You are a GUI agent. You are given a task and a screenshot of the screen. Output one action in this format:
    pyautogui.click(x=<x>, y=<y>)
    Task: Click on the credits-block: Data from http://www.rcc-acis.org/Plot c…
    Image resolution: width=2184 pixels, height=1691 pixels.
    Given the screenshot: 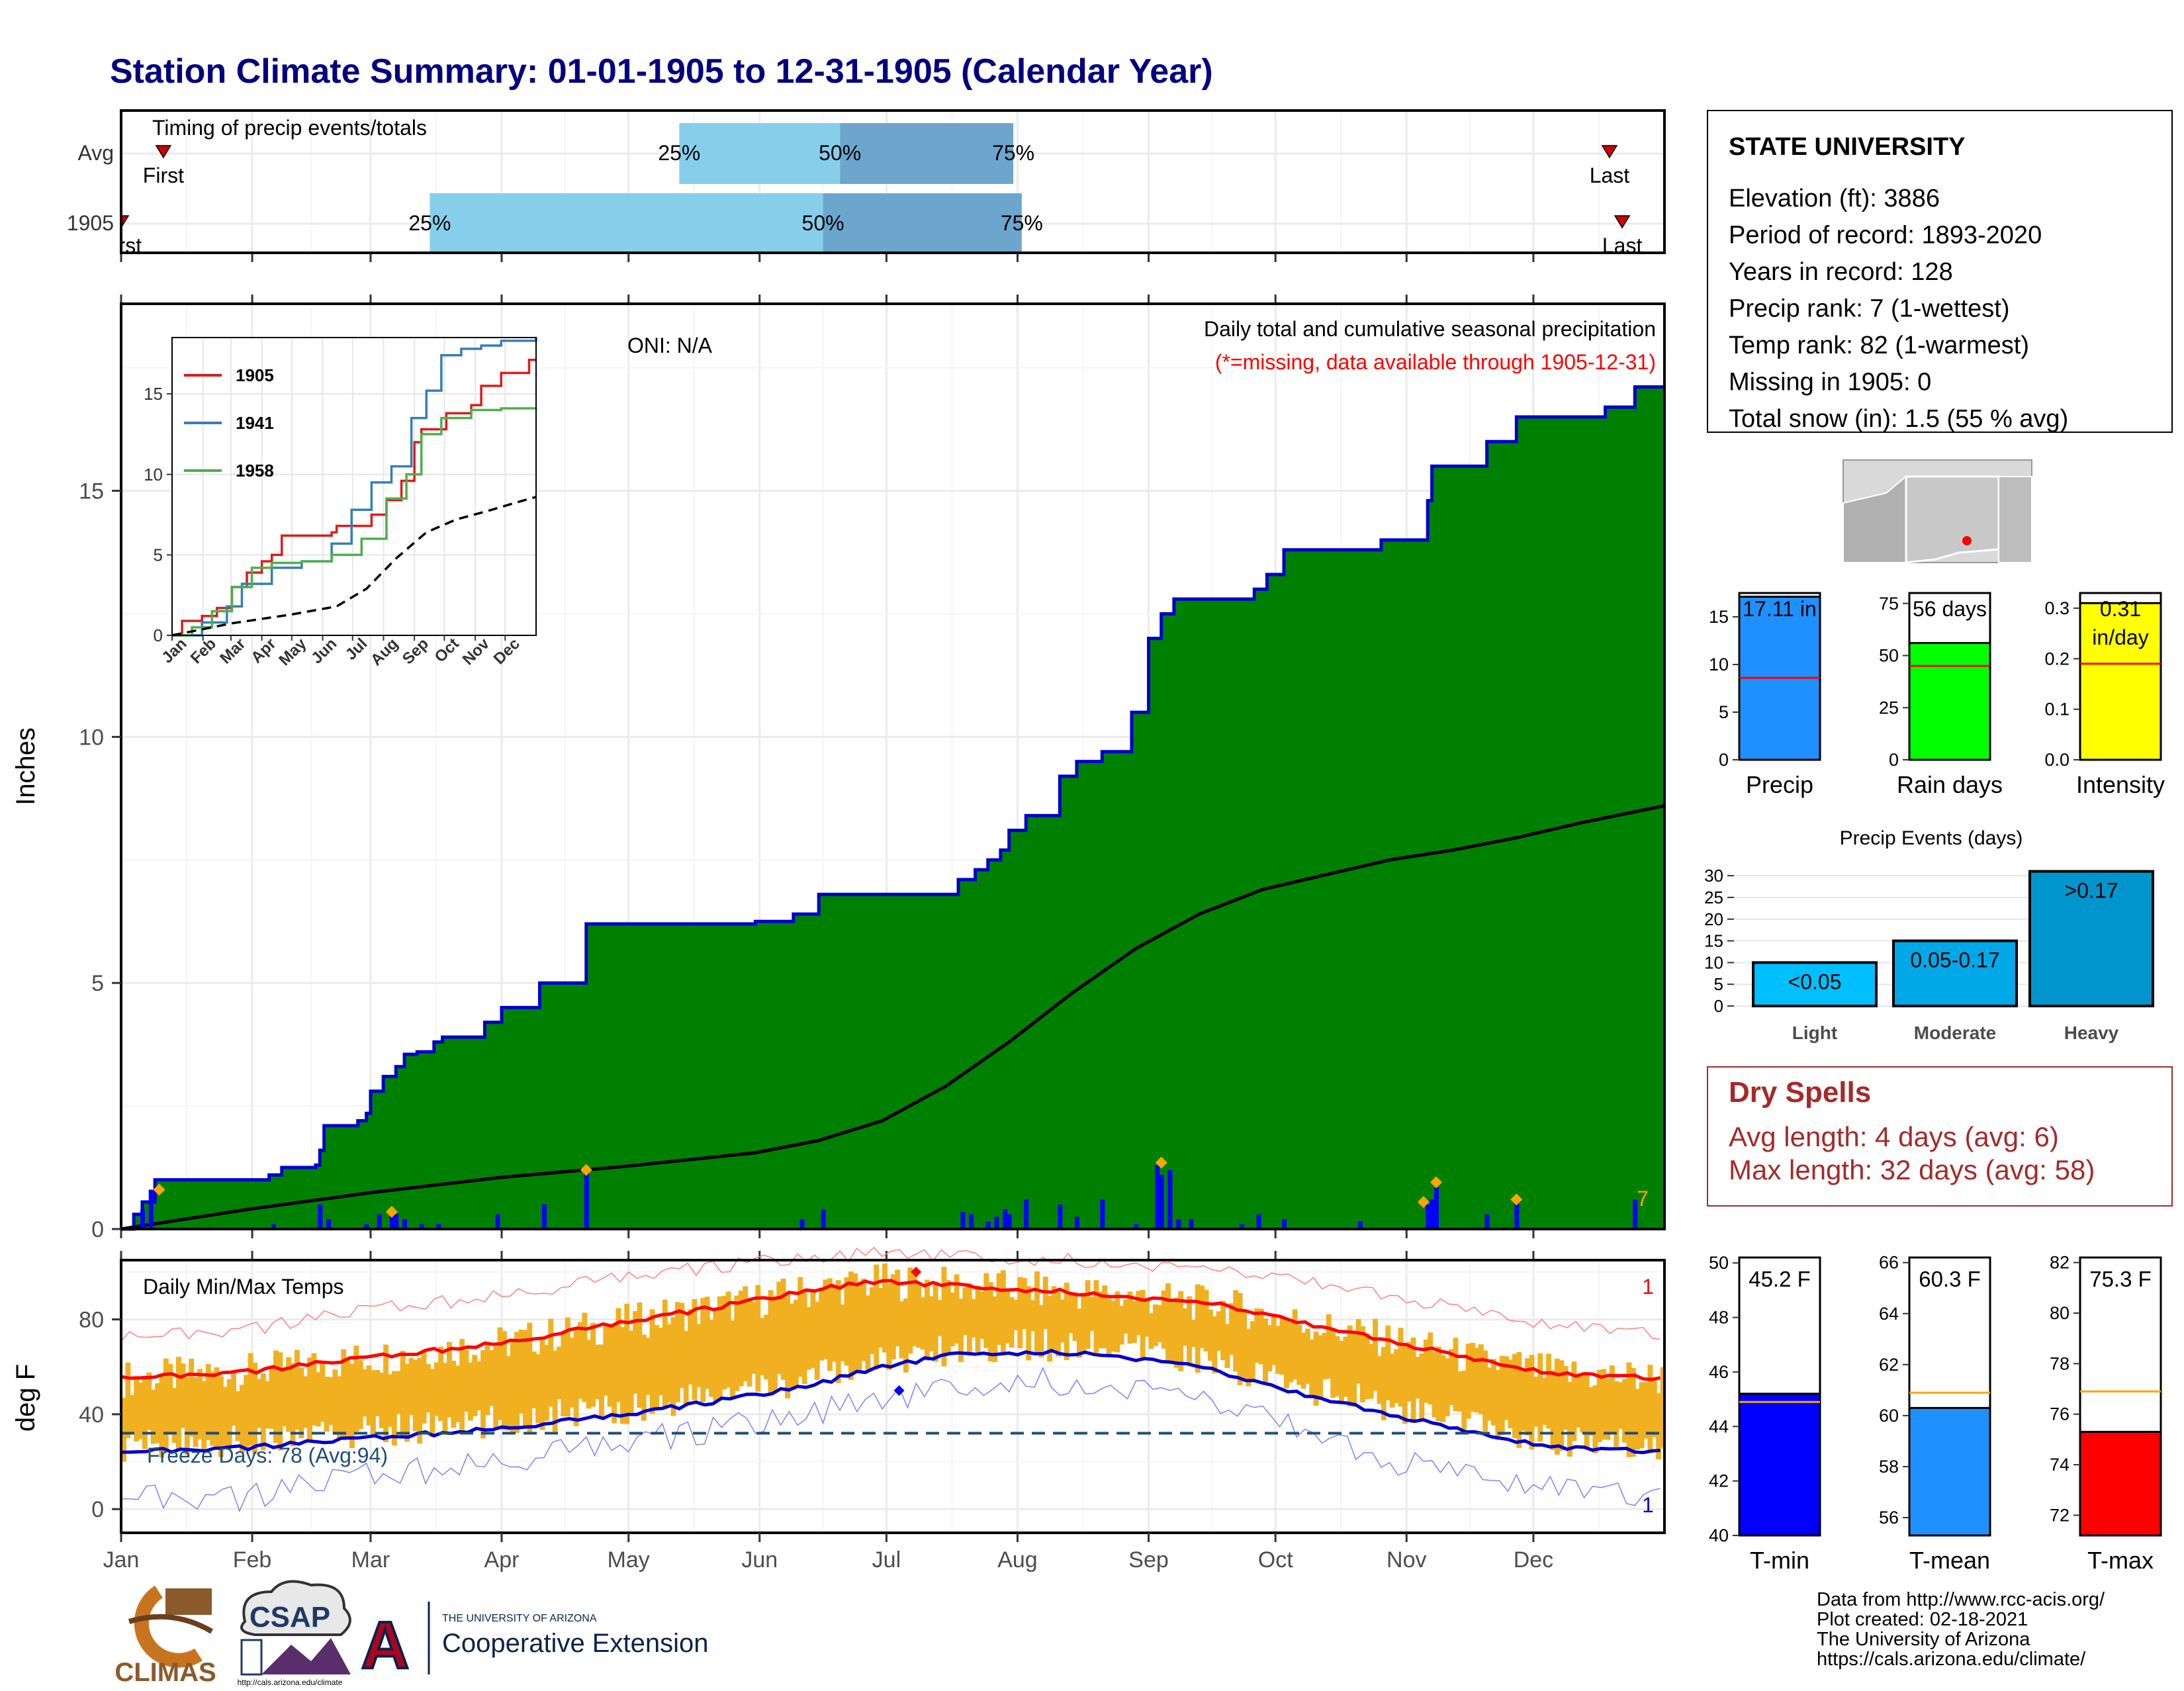 What is the action you would take?
    pyautogui.click(x=1961, y=1629)
    